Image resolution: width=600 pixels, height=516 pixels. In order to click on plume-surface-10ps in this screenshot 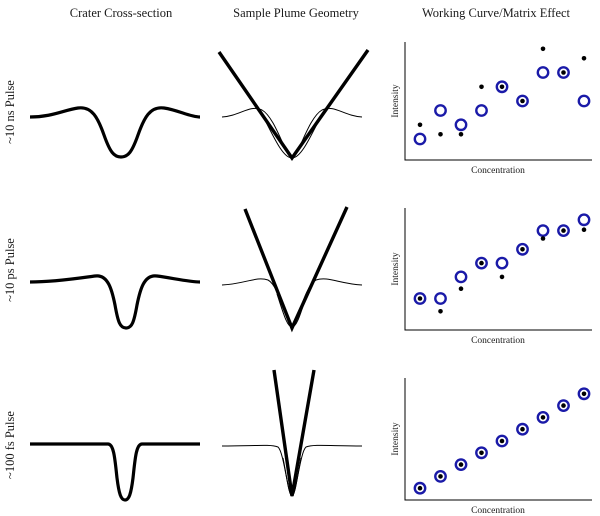, I will do `click(292, 303)`.